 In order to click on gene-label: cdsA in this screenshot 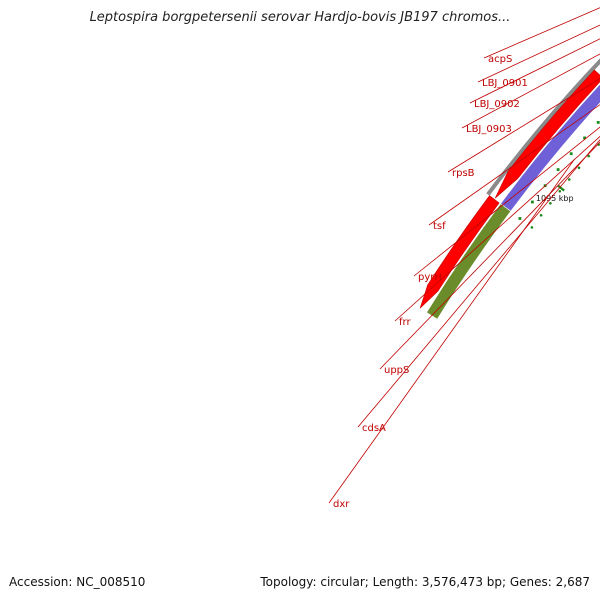, I will do `click(374, 428)`.